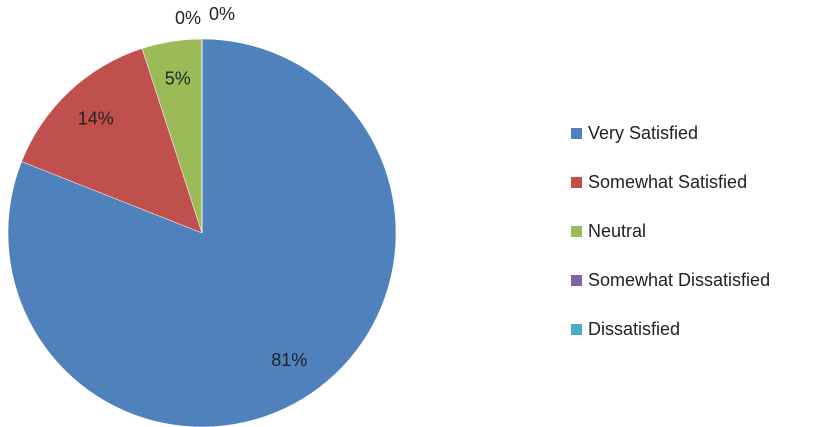  Describe the element at coordinates (679, 280) in the screenshot. I see `legend-label: Somewhat Dissatisfied` at that location.